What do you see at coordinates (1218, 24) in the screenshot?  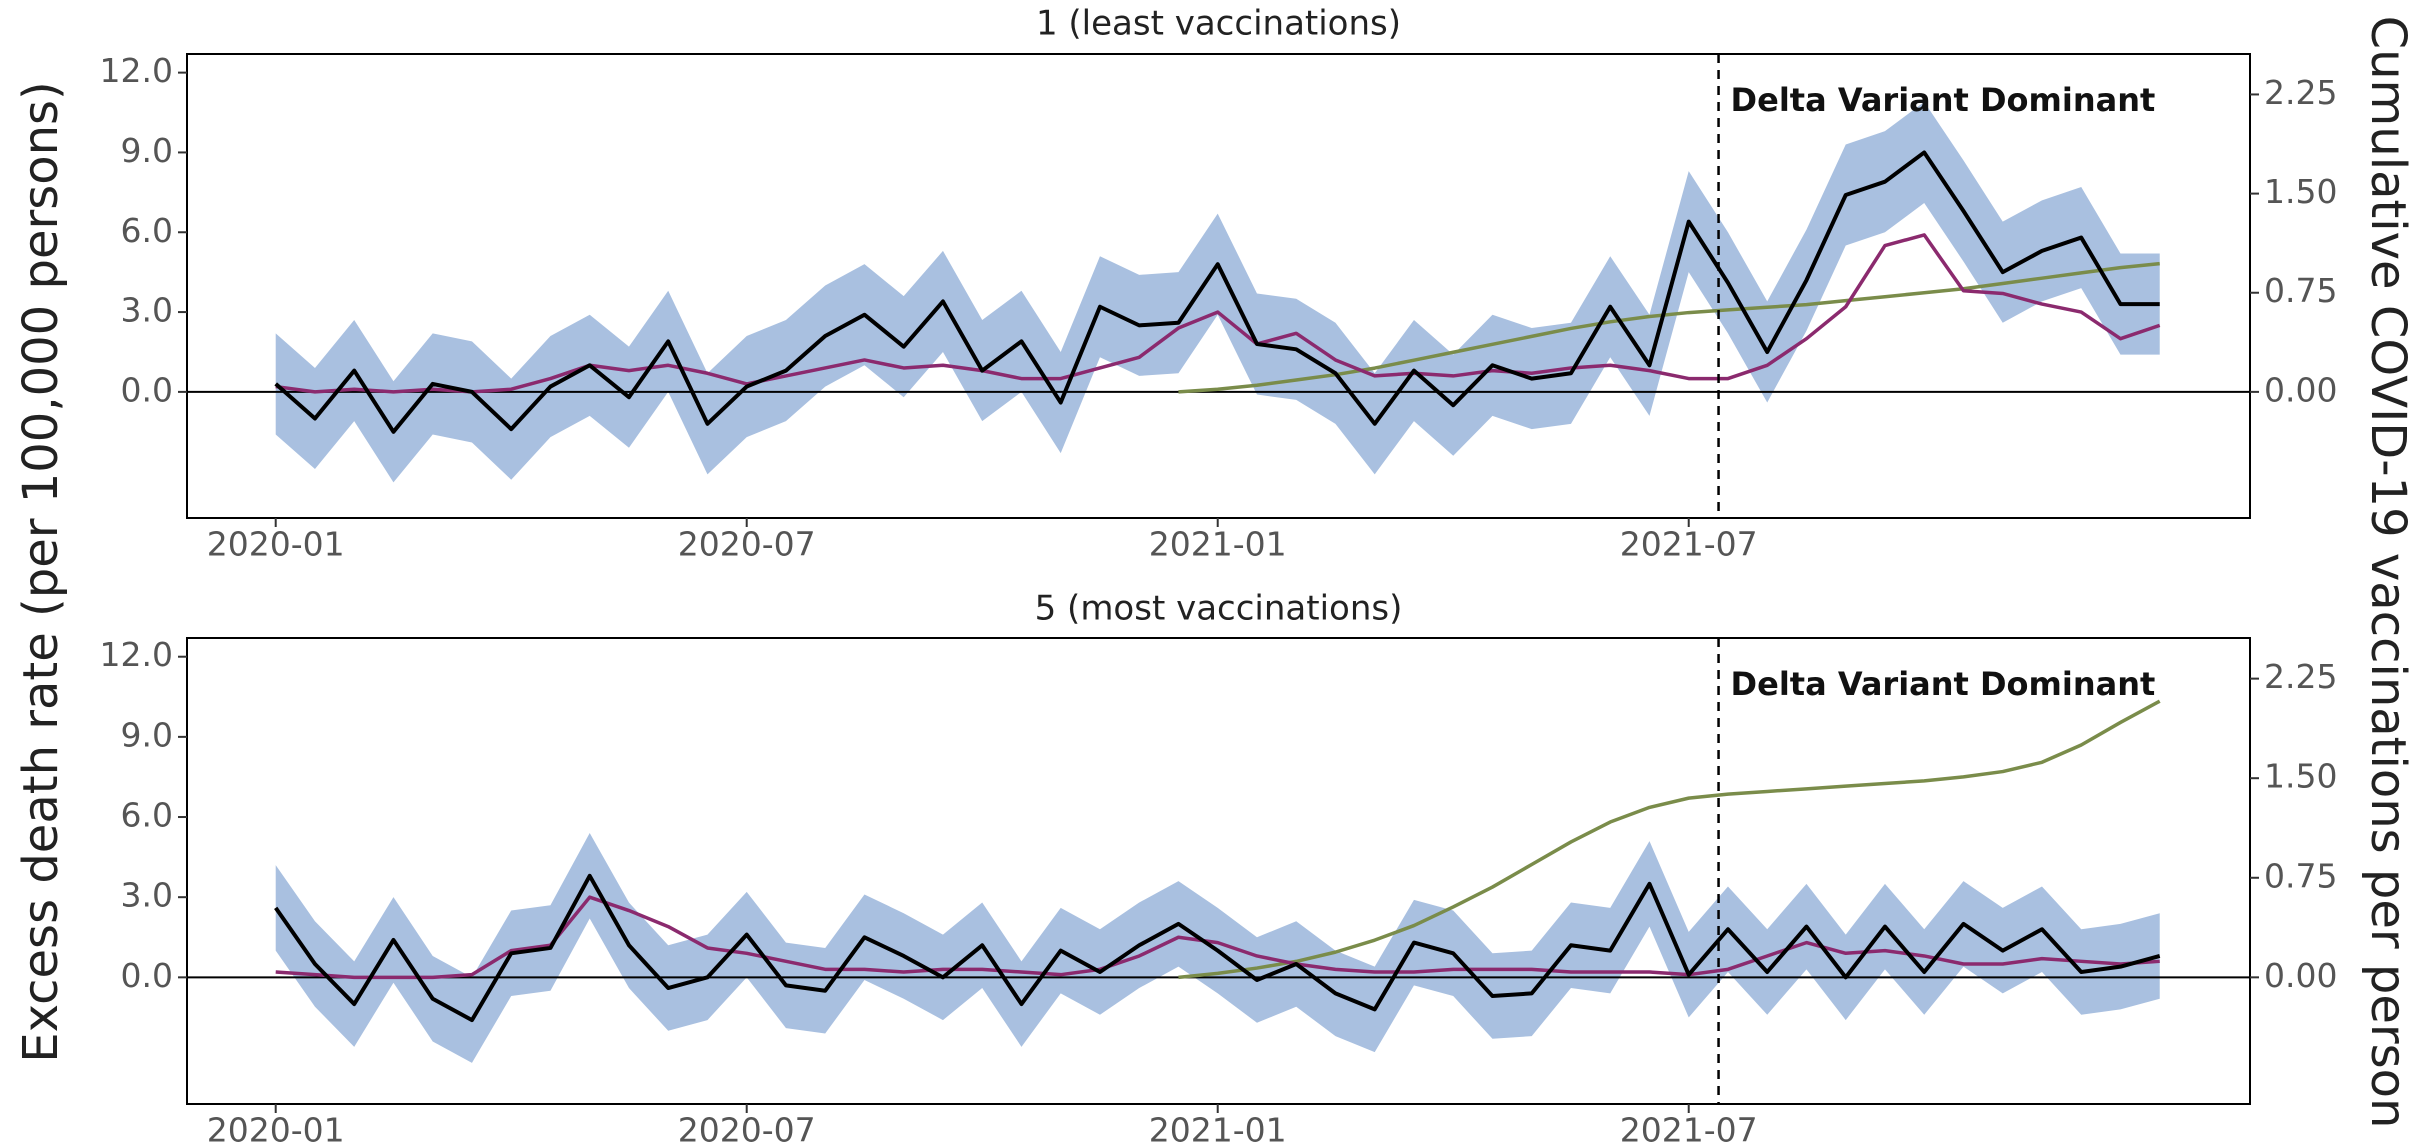 I see `panel-title: 1 (least vaccinations)` at bounding box center [1218, 24].